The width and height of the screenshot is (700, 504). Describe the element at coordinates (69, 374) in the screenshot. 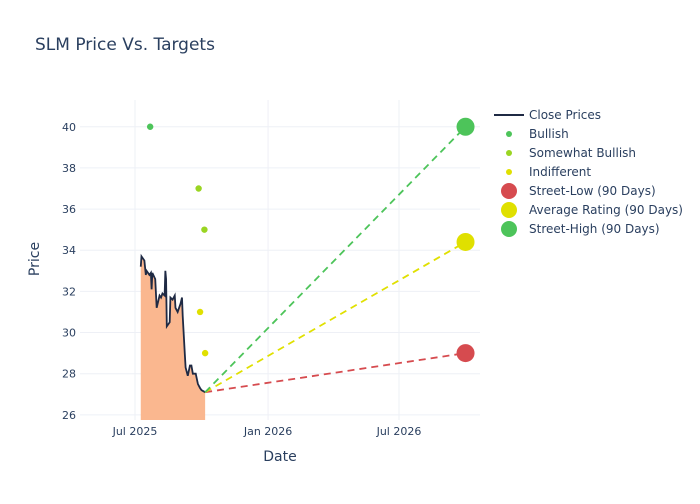

I see `y-tick-label: 28` at that location.